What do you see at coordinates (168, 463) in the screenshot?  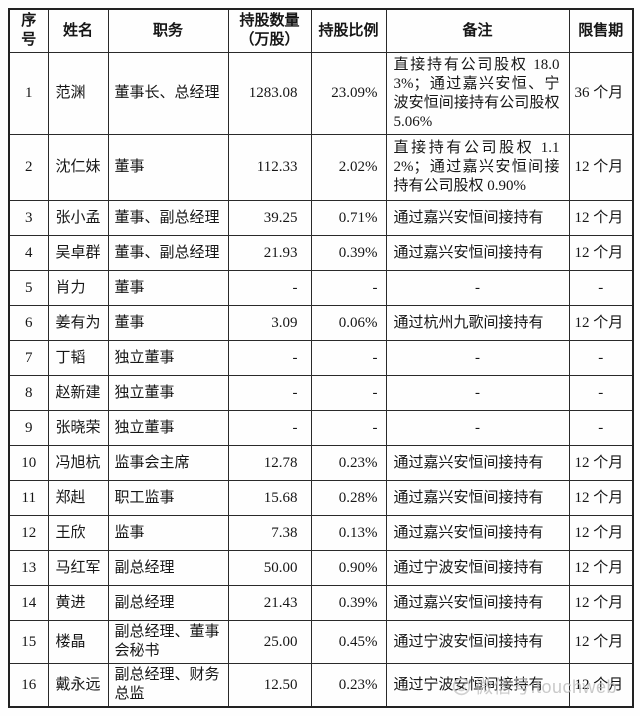 I see `cell-position: 监事会主席` at bounding box center [168, 463].